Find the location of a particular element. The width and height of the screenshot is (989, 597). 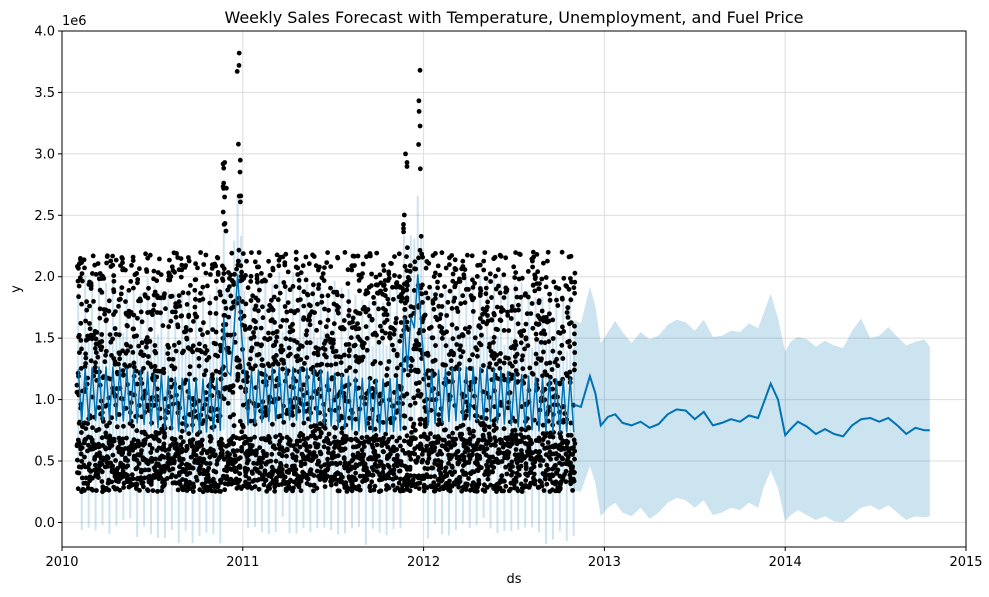

y-tick-label: 0.5 is located at coordinates (44, 462).